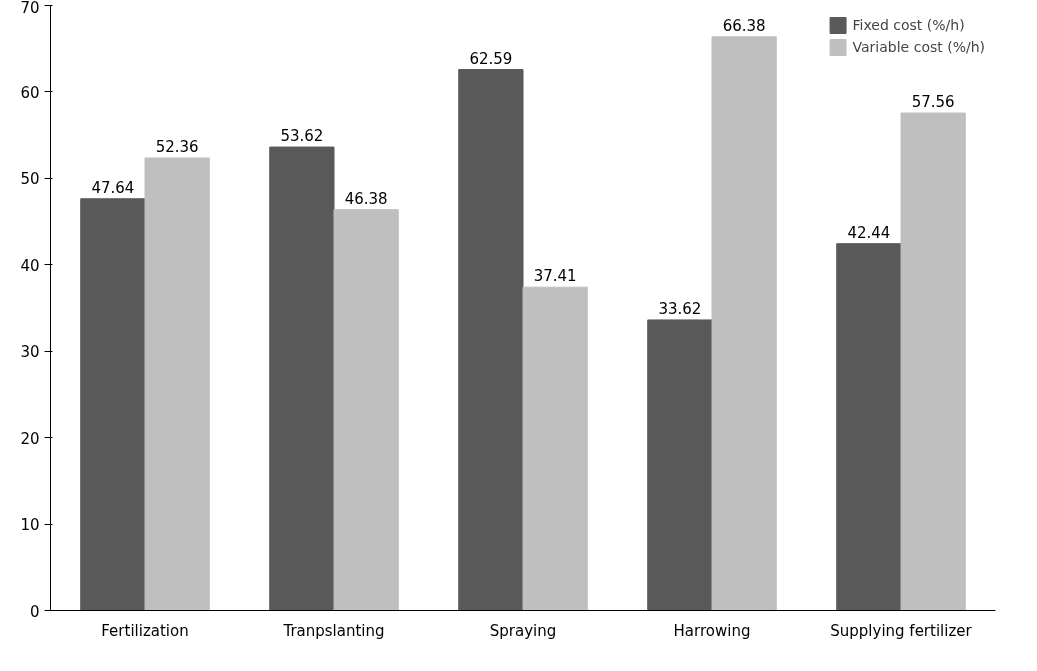 This screenshot has height=671, width=1037. Describe the element at coordinates (869, 232) in the screenshot. I see `data-label: 42.44` at that location.